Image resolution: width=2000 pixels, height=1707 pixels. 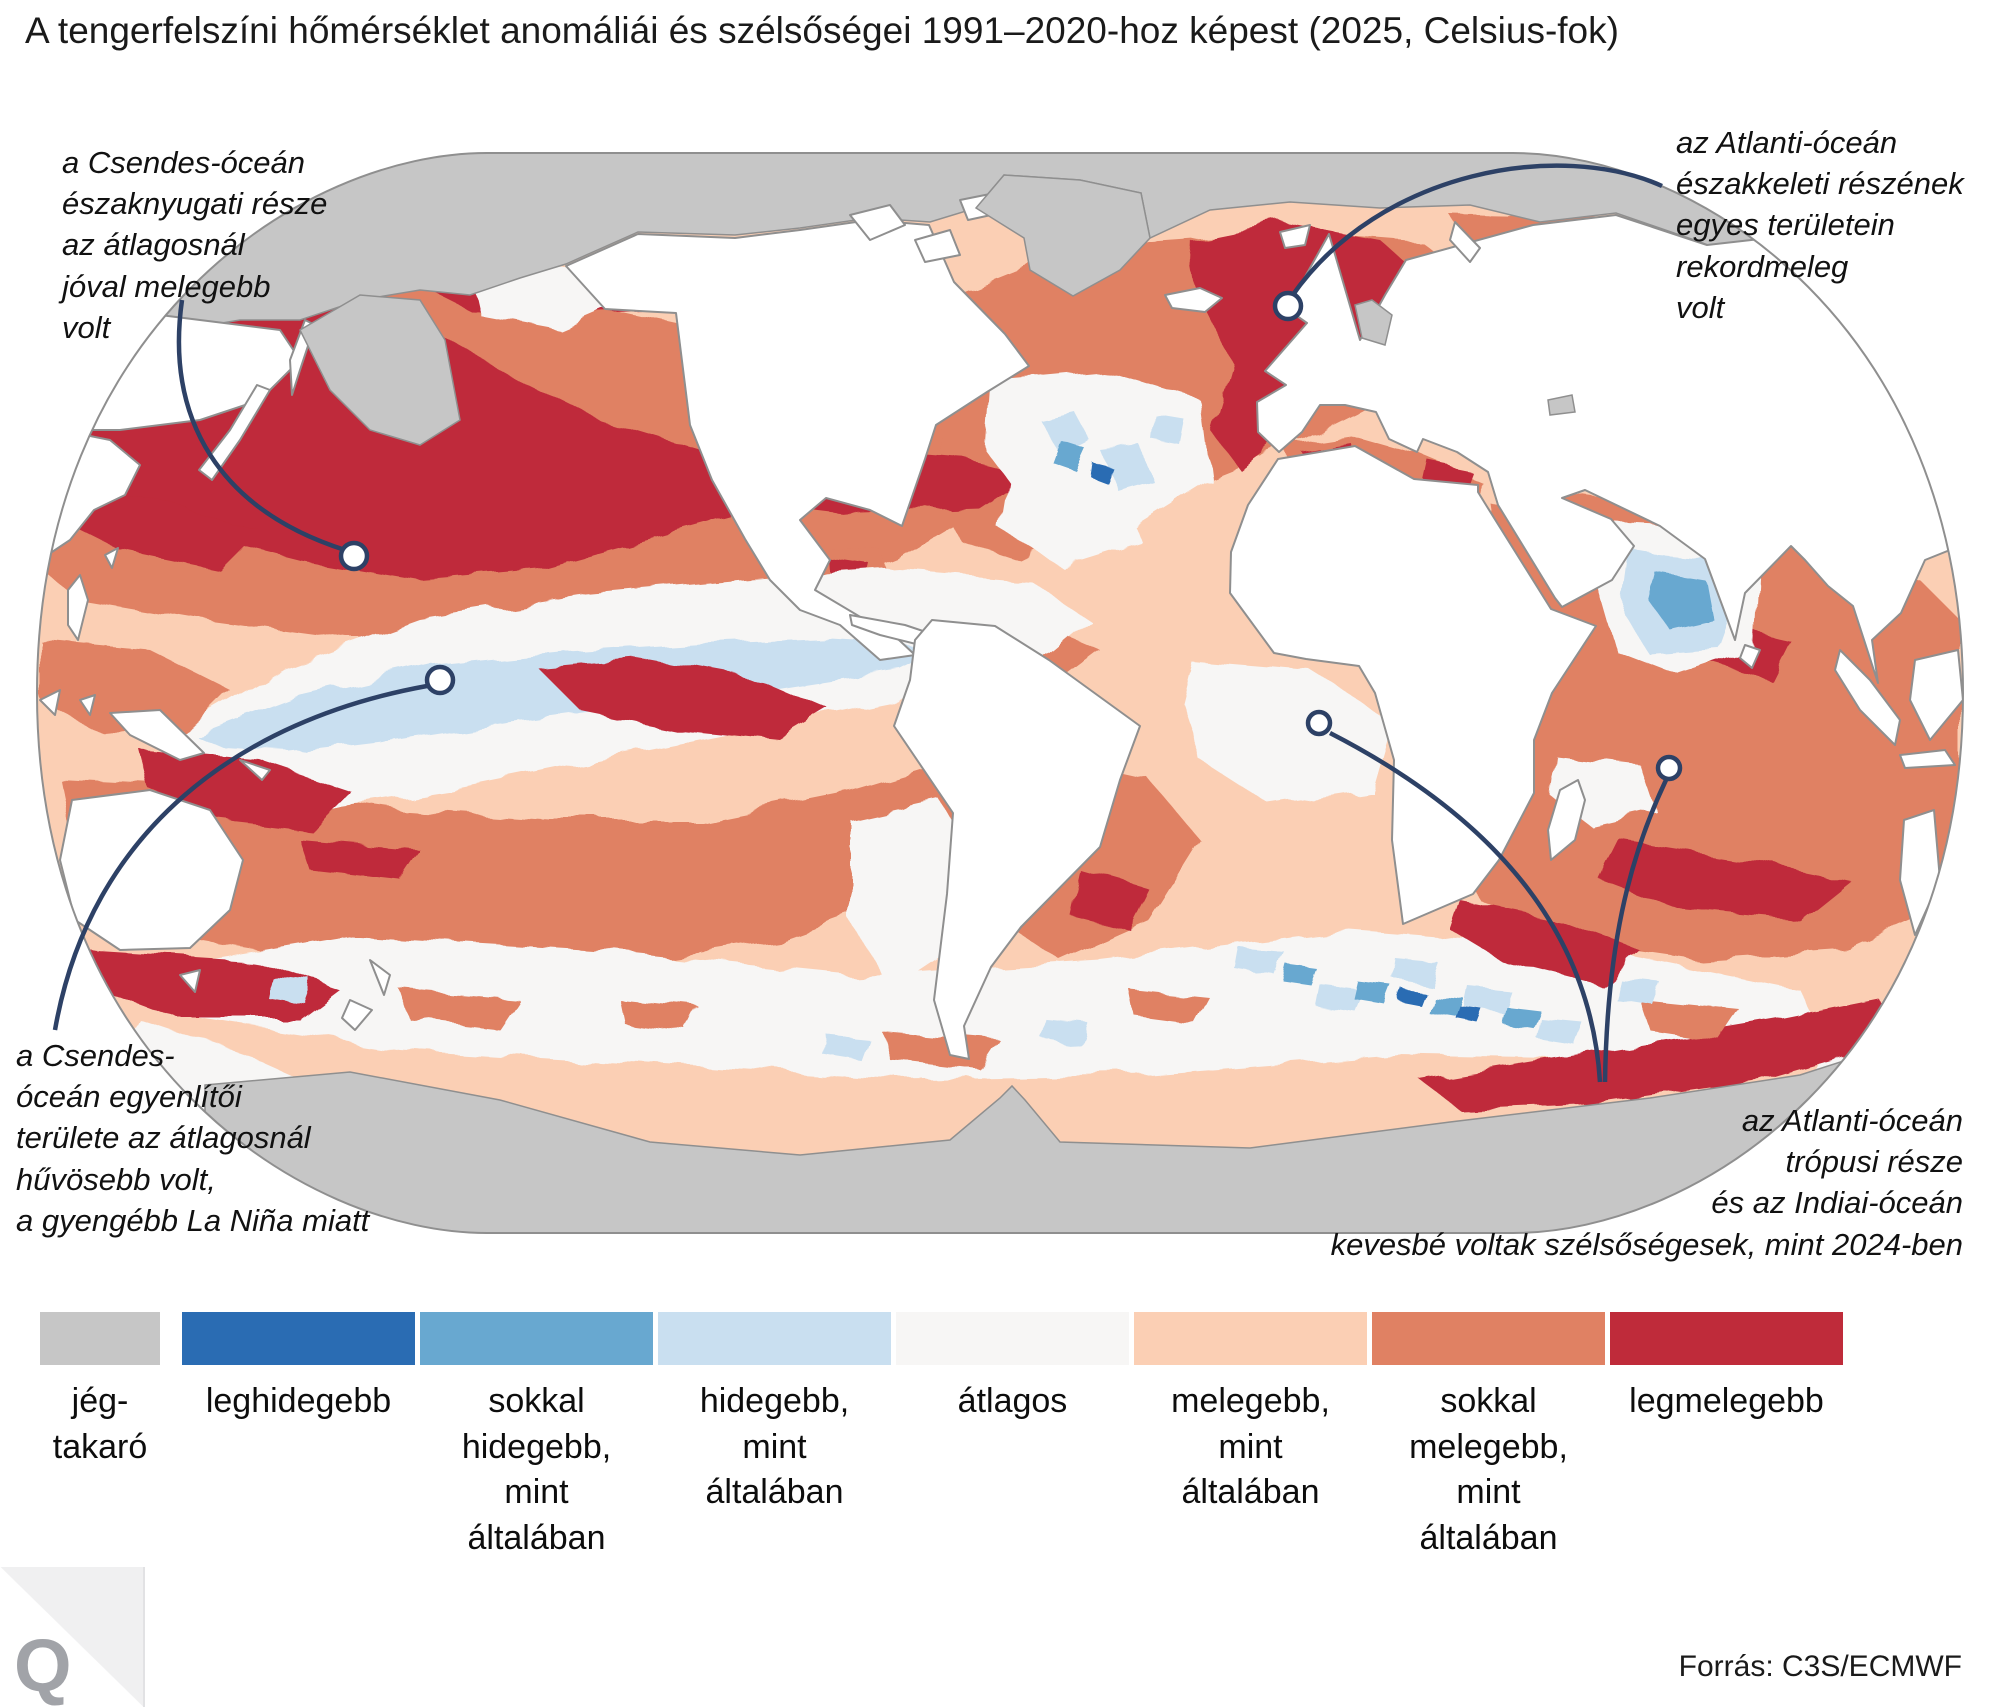 What do you see at coordinates (1820, 1666) in the screenshot?
I see `source-credit: Forrás: C3S/ECMWF` at bounding box center [1820, 1666].